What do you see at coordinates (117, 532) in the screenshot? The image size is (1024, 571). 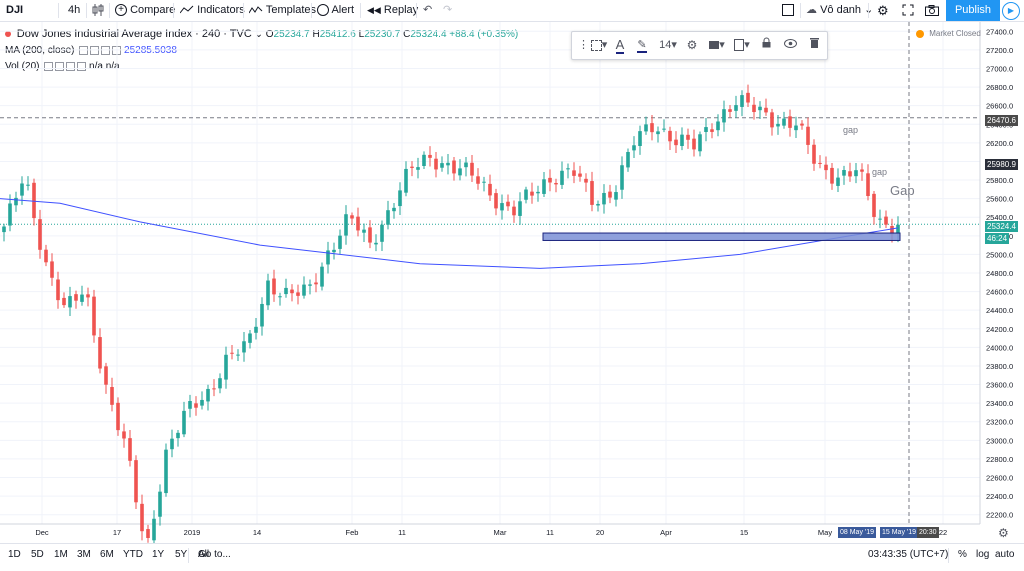 I see `time-tick-label: 17` at bounding box center [117, 532].